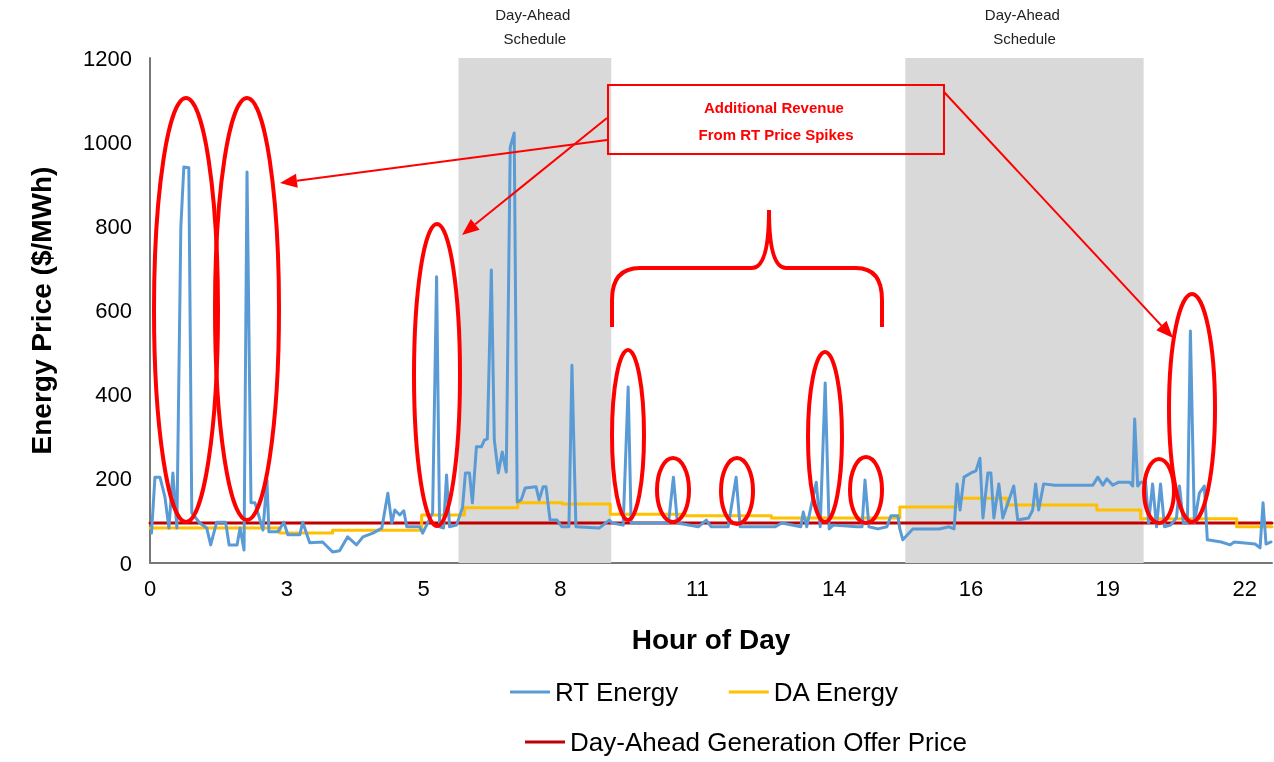  I want to click on x-tick-label: 8, so click(560, 588).